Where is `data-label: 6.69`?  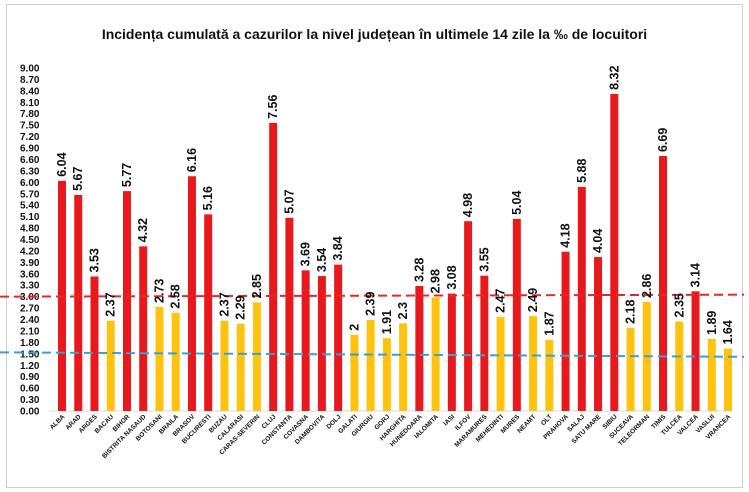
data-label: 6.69 is located at coordinates (663, 140).